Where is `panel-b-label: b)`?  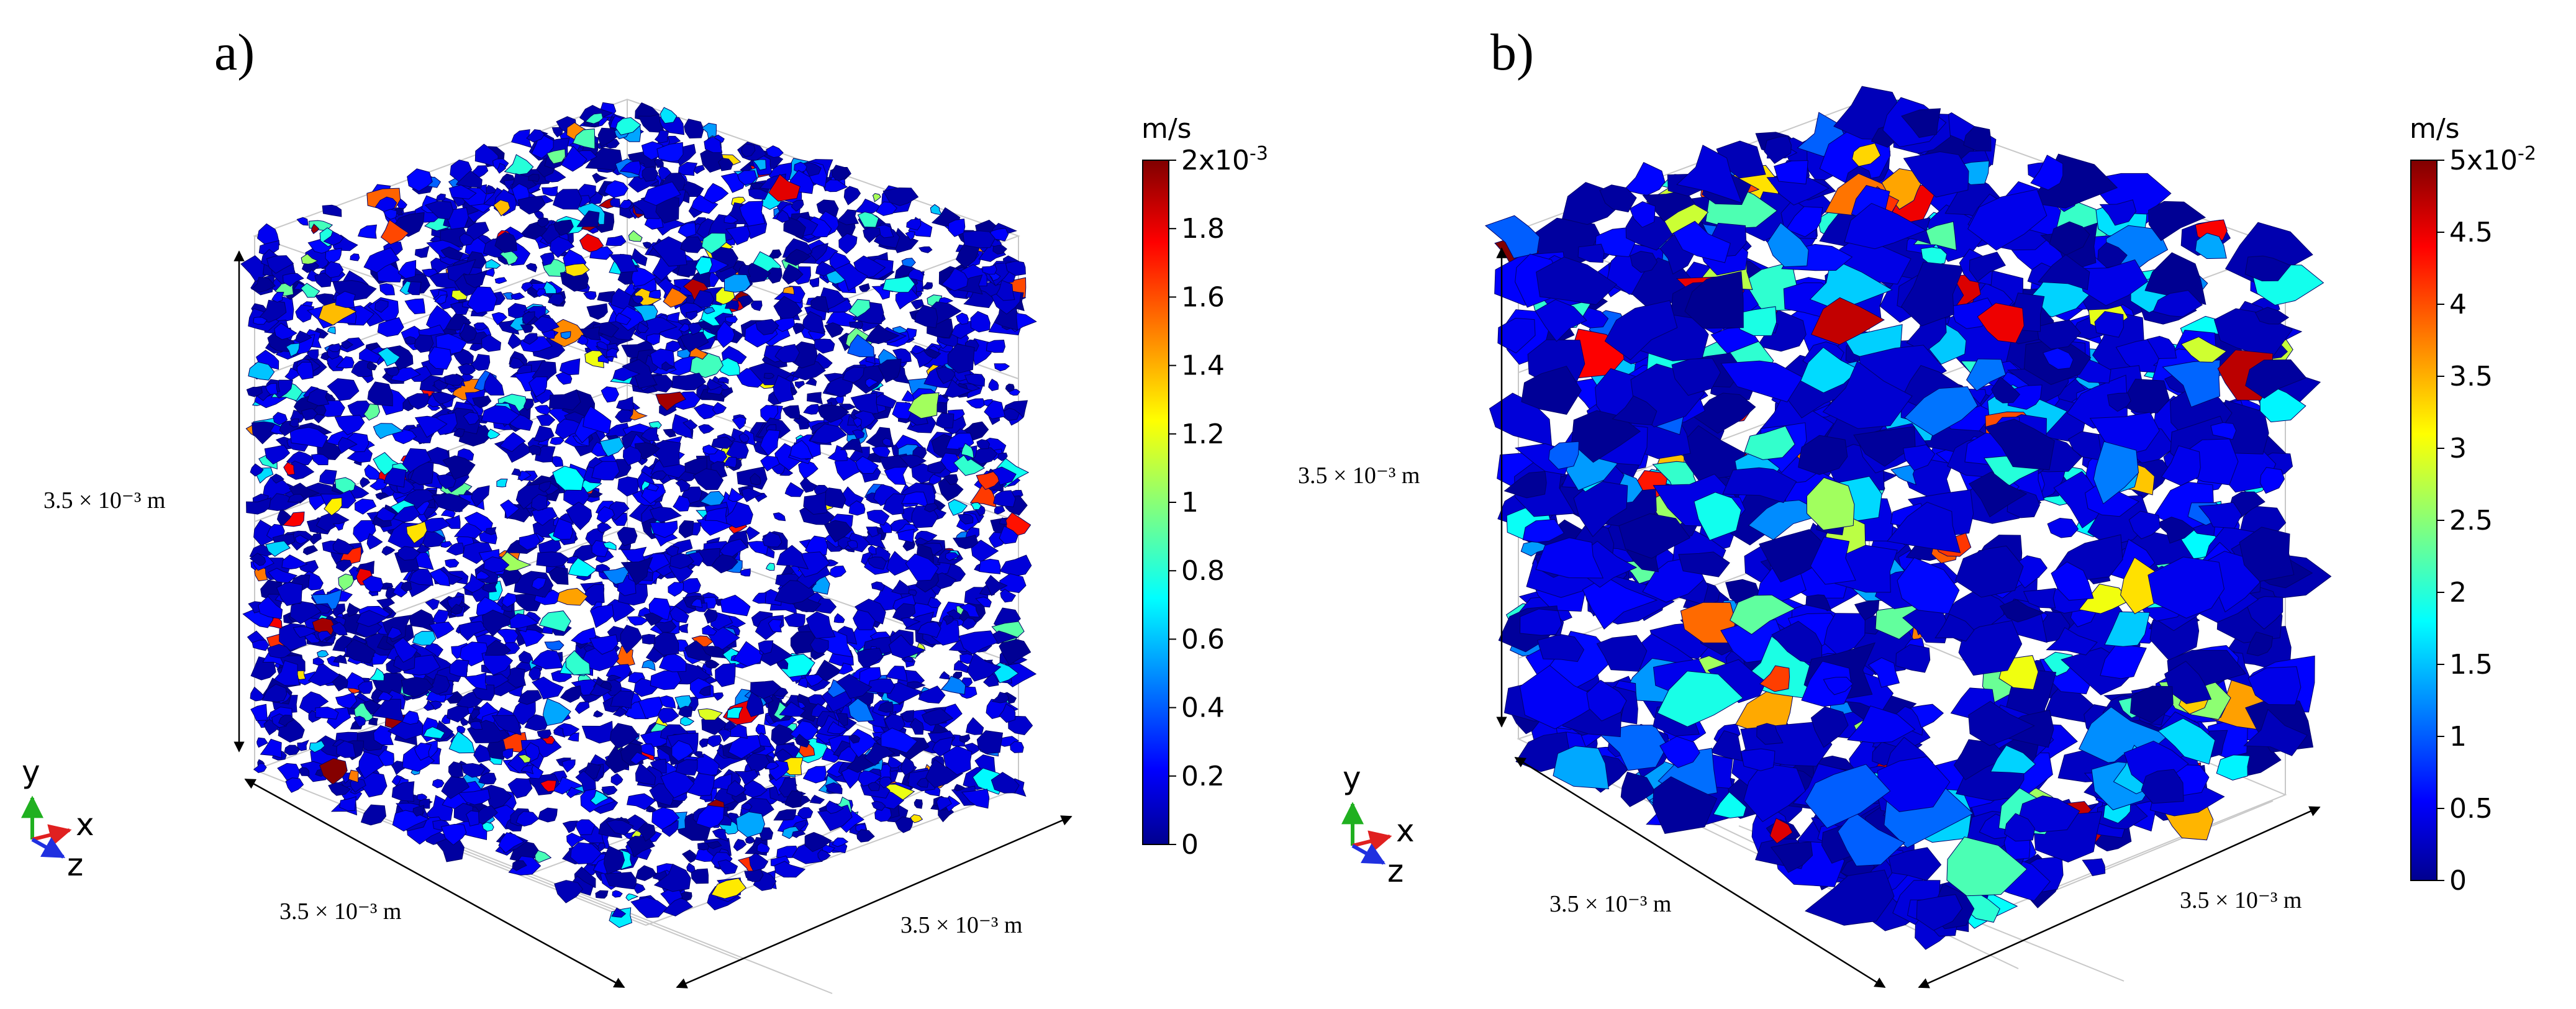 panel-b-label: b) is located at coordinates (1512, 52).